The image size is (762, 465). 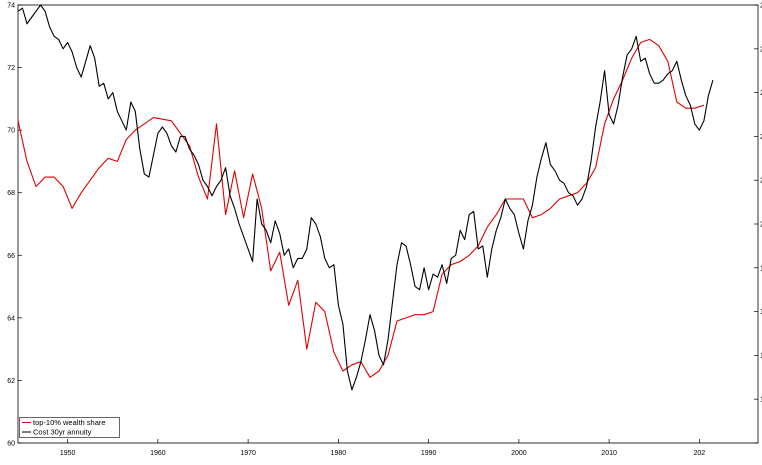 What do you see at coordinates (609, 453) in the screenshot?
I see `x-tick-label: 2010` at bounding box center [609, 453].